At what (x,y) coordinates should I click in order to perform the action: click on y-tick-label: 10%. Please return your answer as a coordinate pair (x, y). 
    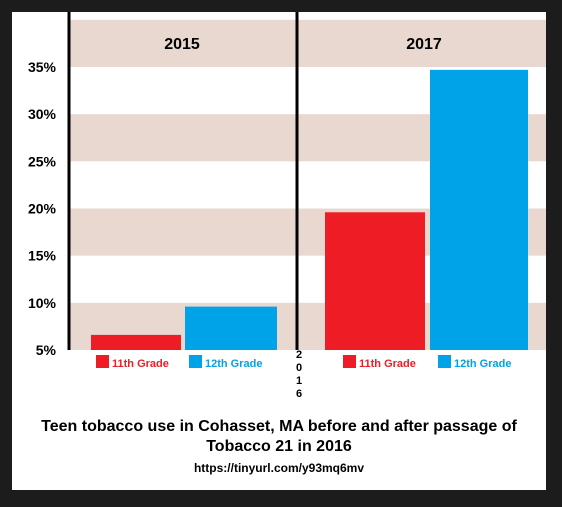
    Looking at the image, I should click on (42, 303).